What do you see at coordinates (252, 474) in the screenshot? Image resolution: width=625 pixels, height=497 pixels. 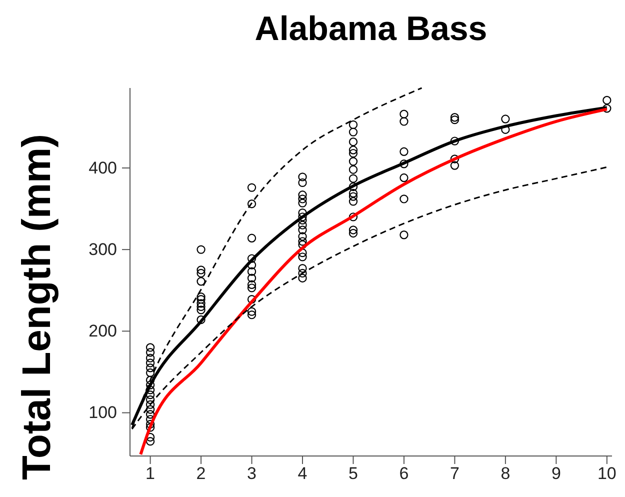 I see `x-tick-label: 3` at bounding box center [252, 474].